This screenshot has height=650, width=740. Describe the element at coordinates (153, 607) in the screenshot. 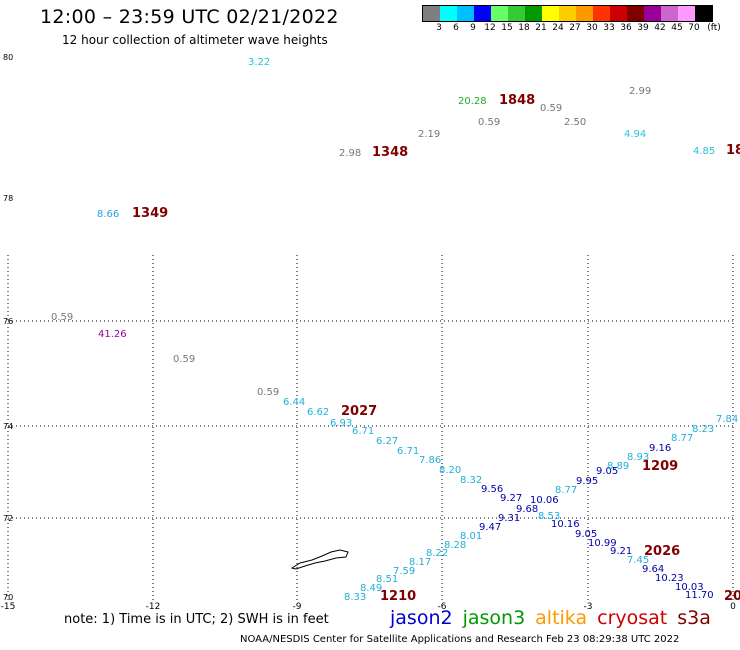

I see `lon-tick-label: -12` at that location.